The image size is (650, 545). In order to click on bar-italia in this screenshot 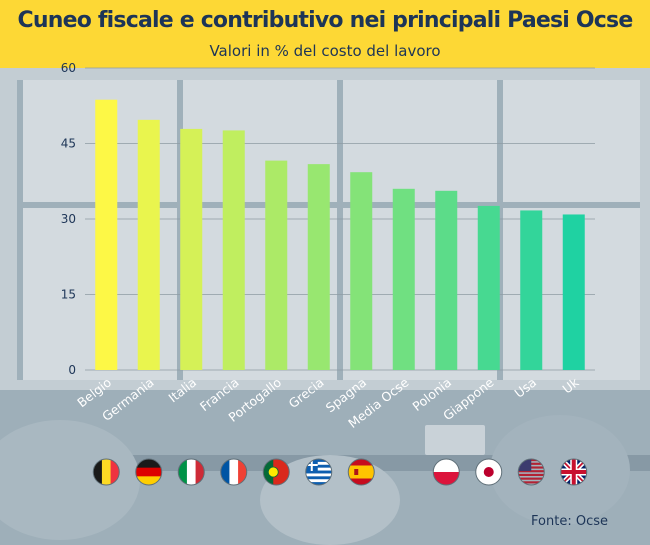, I will do `click(191, 249)`.